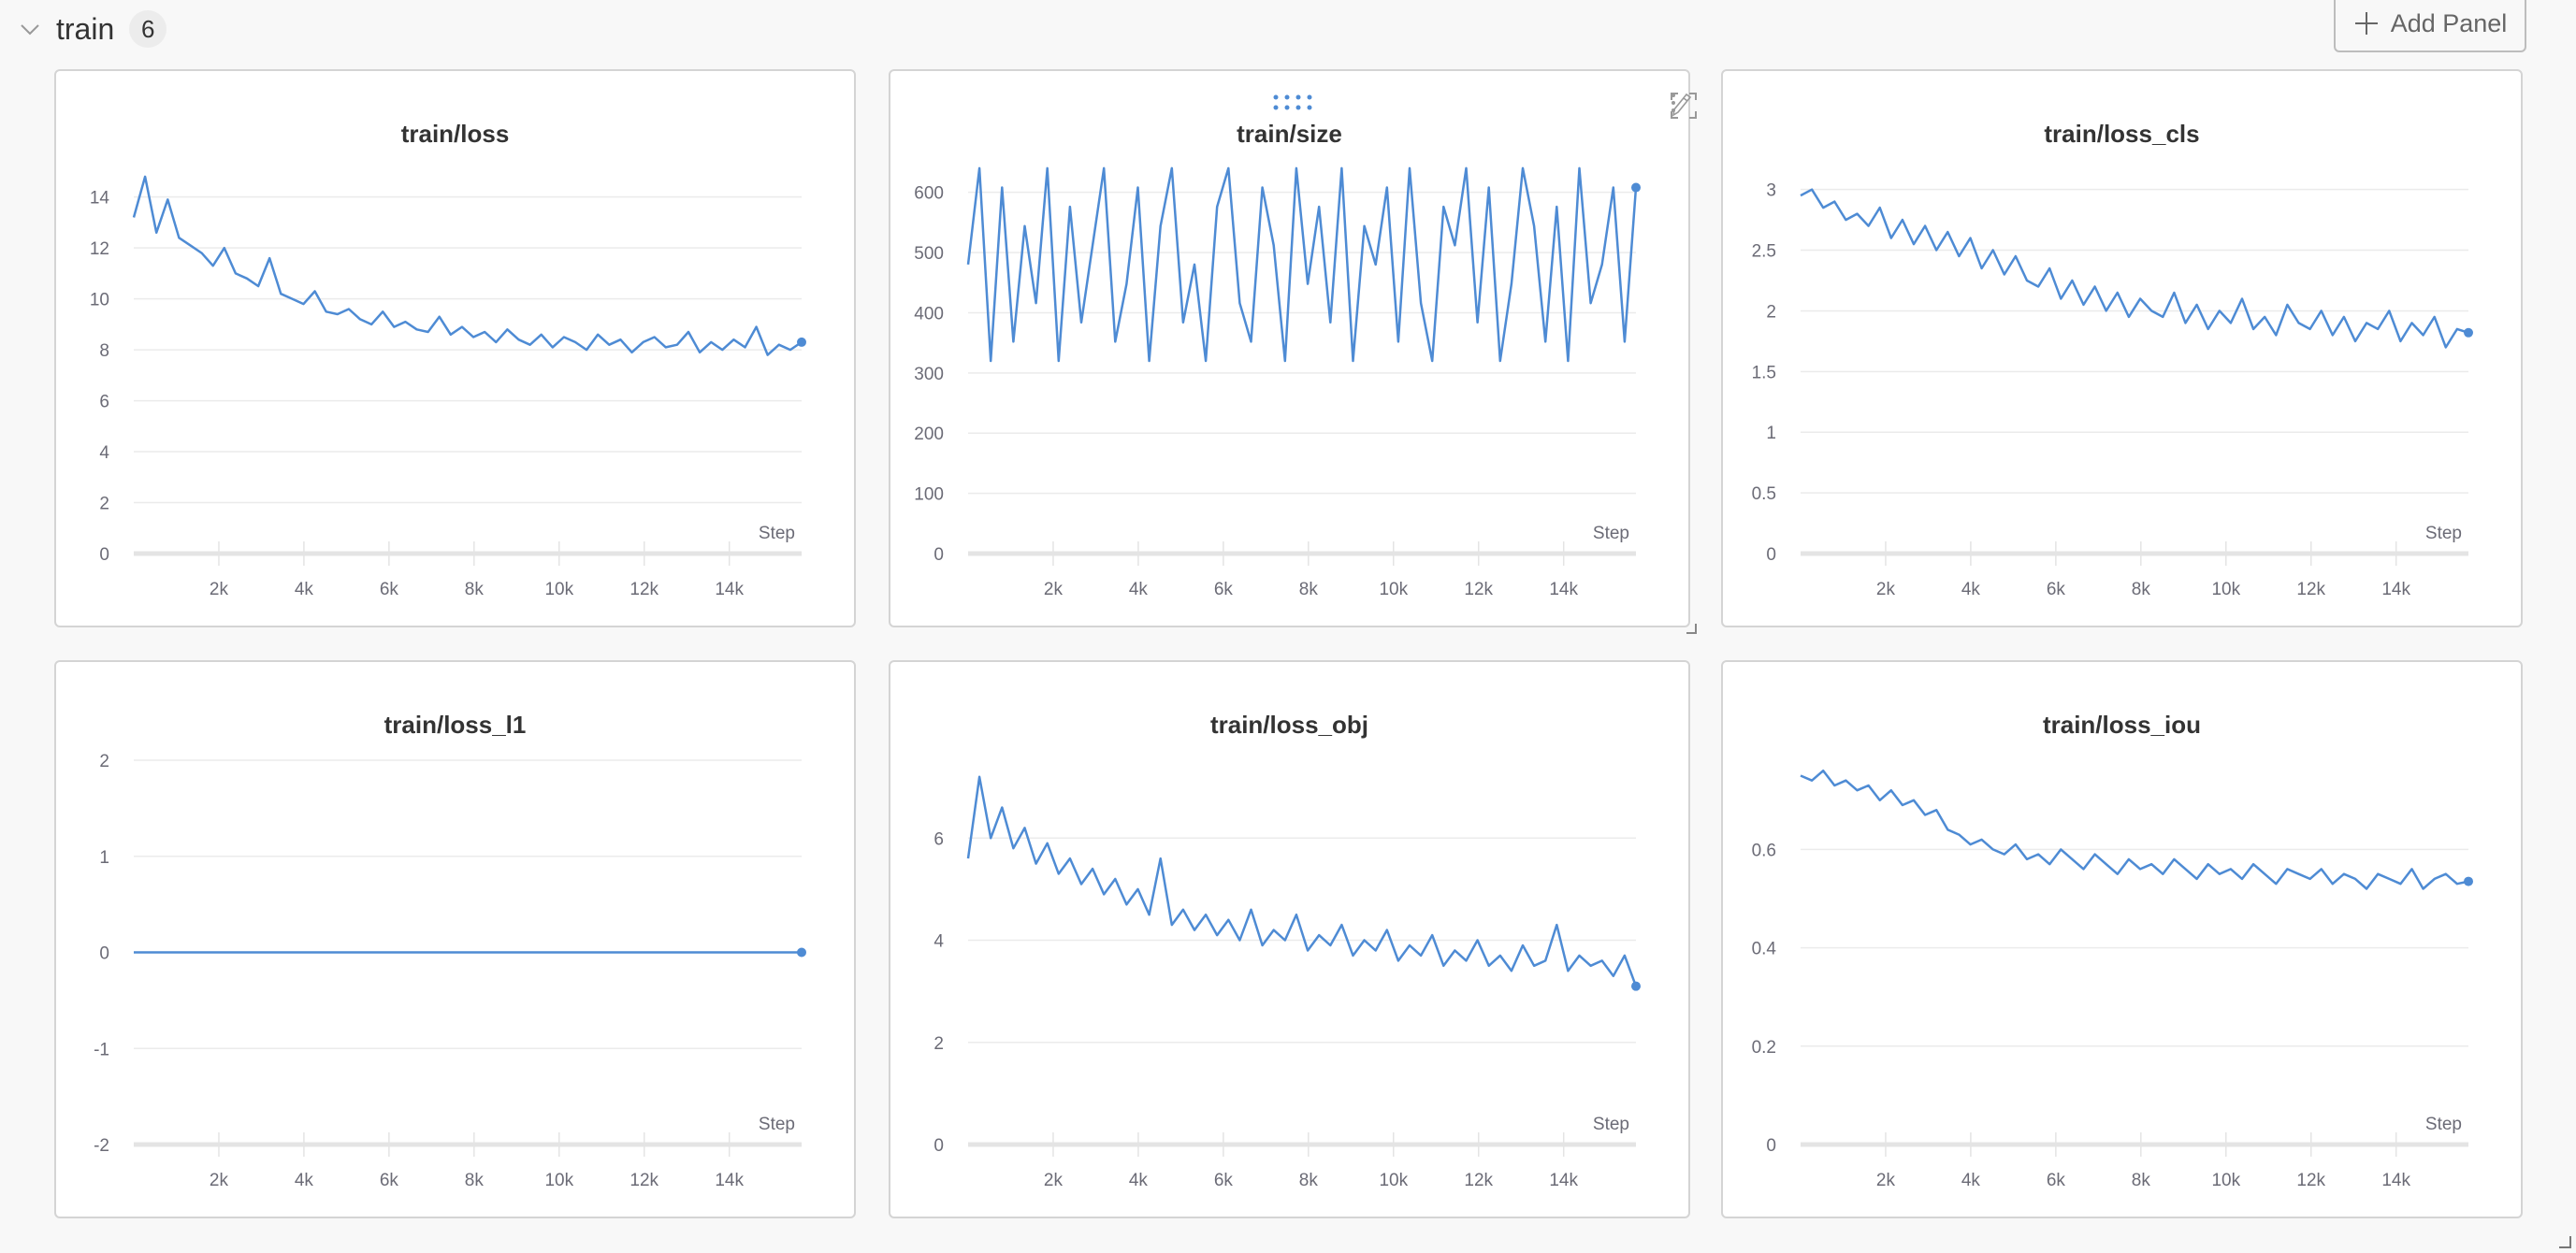  What do you see at coordinates (1764, 949) in the screenshot?
I see `y-tick-label: 0.4` at bounding box center [1764, 949].